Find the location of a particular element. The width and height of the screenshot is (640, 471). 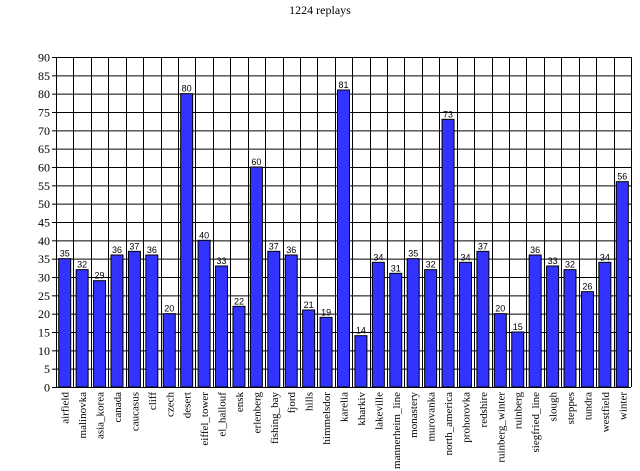

y-tick-label: 70 is located at coordinates (44, 131).